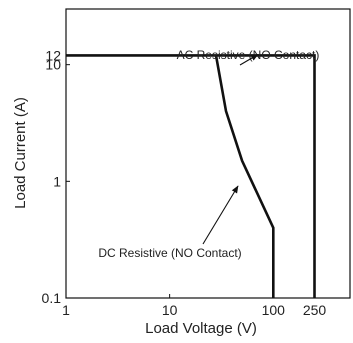  What do you see at coordinates (201, 328) in the screenshot?
I see `x-axis-title: Load Voltage (V)` at bounding box center [201, 328].